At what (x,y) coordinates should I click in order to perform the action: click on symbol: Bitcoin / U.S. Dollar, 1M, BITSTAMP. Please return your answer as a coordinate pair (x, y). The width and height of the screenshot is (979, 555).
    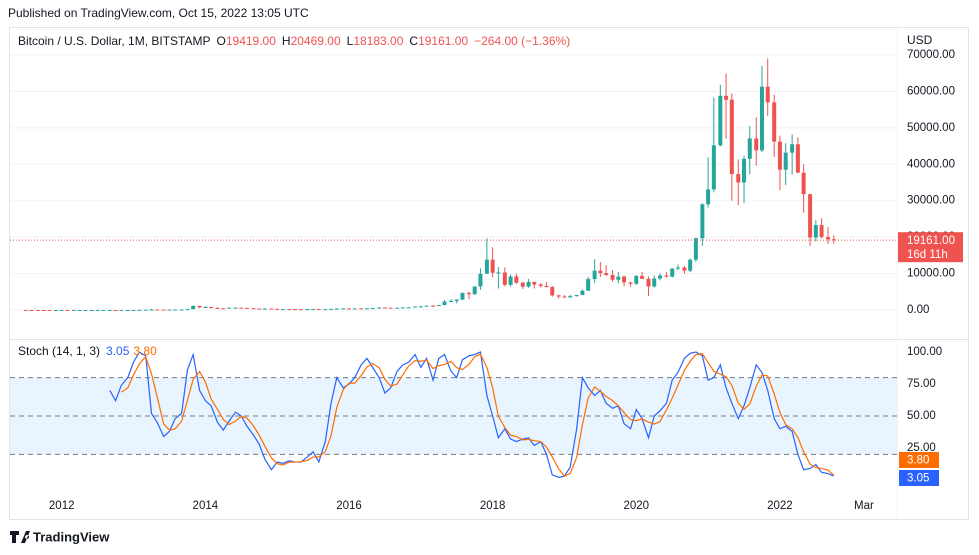
    Looking at the image, I should click on (114, 41).